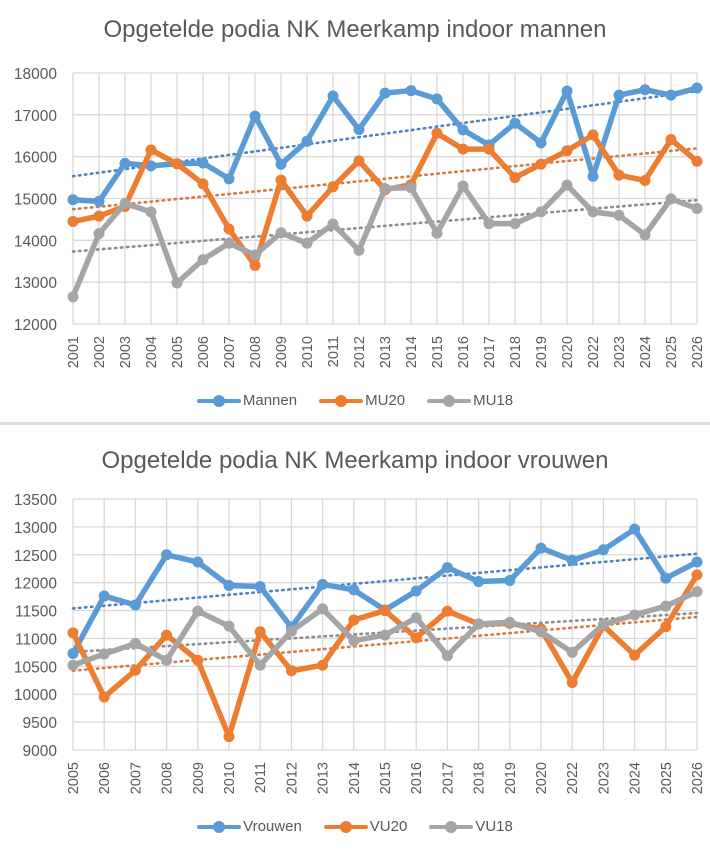  What do you see at coordinates (494, 826) in the screenshot?
I see `legend-label: VU18` at bounding box center [494, 826].